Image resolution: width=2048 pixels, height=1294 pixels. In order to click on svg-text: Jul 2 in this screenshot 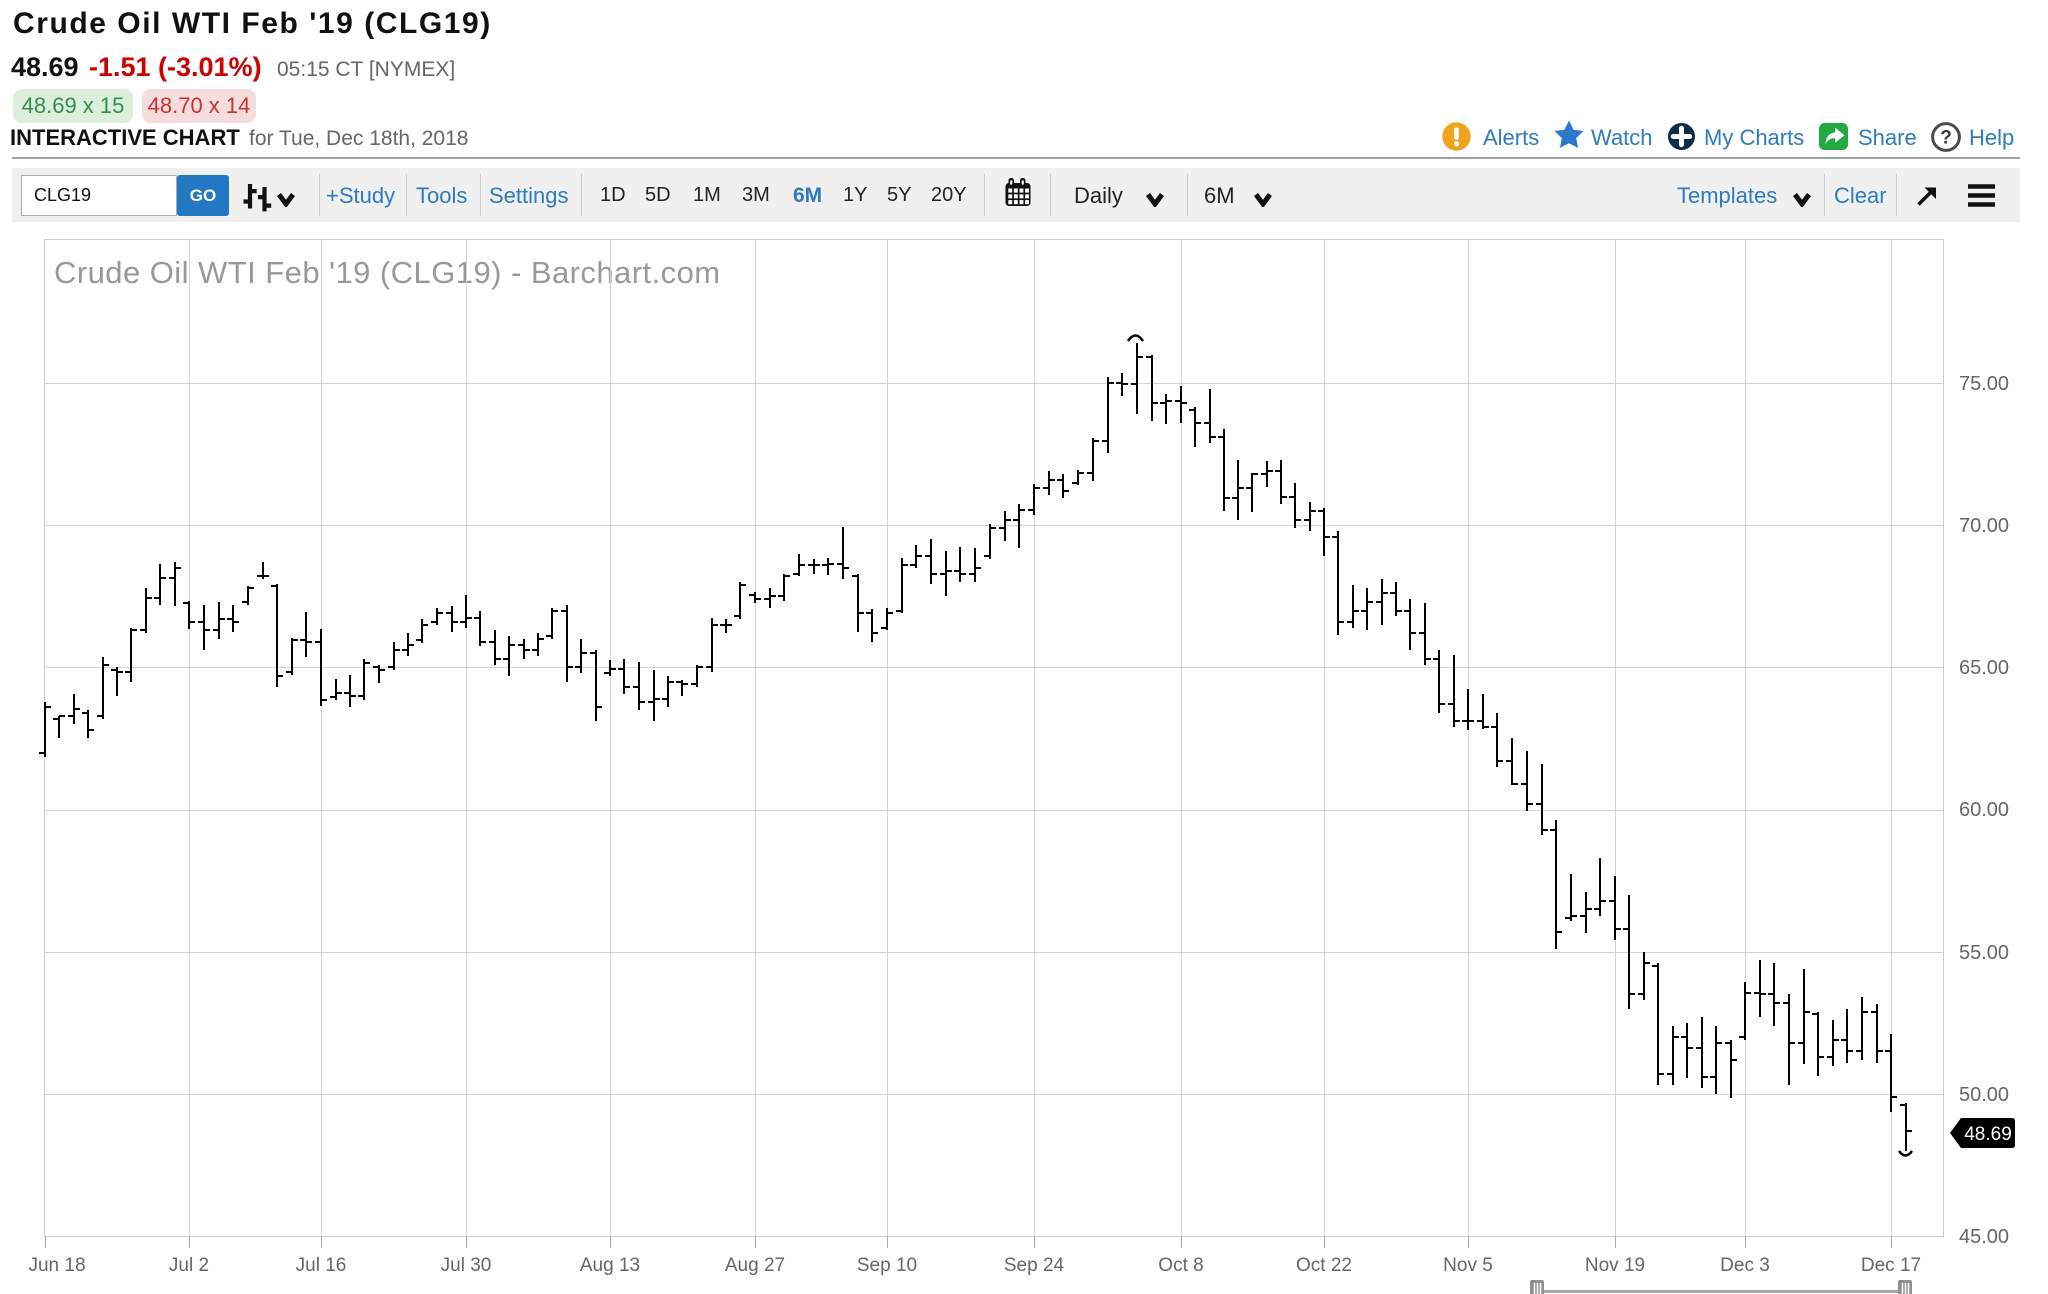, I will do `click(189, 1265)`.